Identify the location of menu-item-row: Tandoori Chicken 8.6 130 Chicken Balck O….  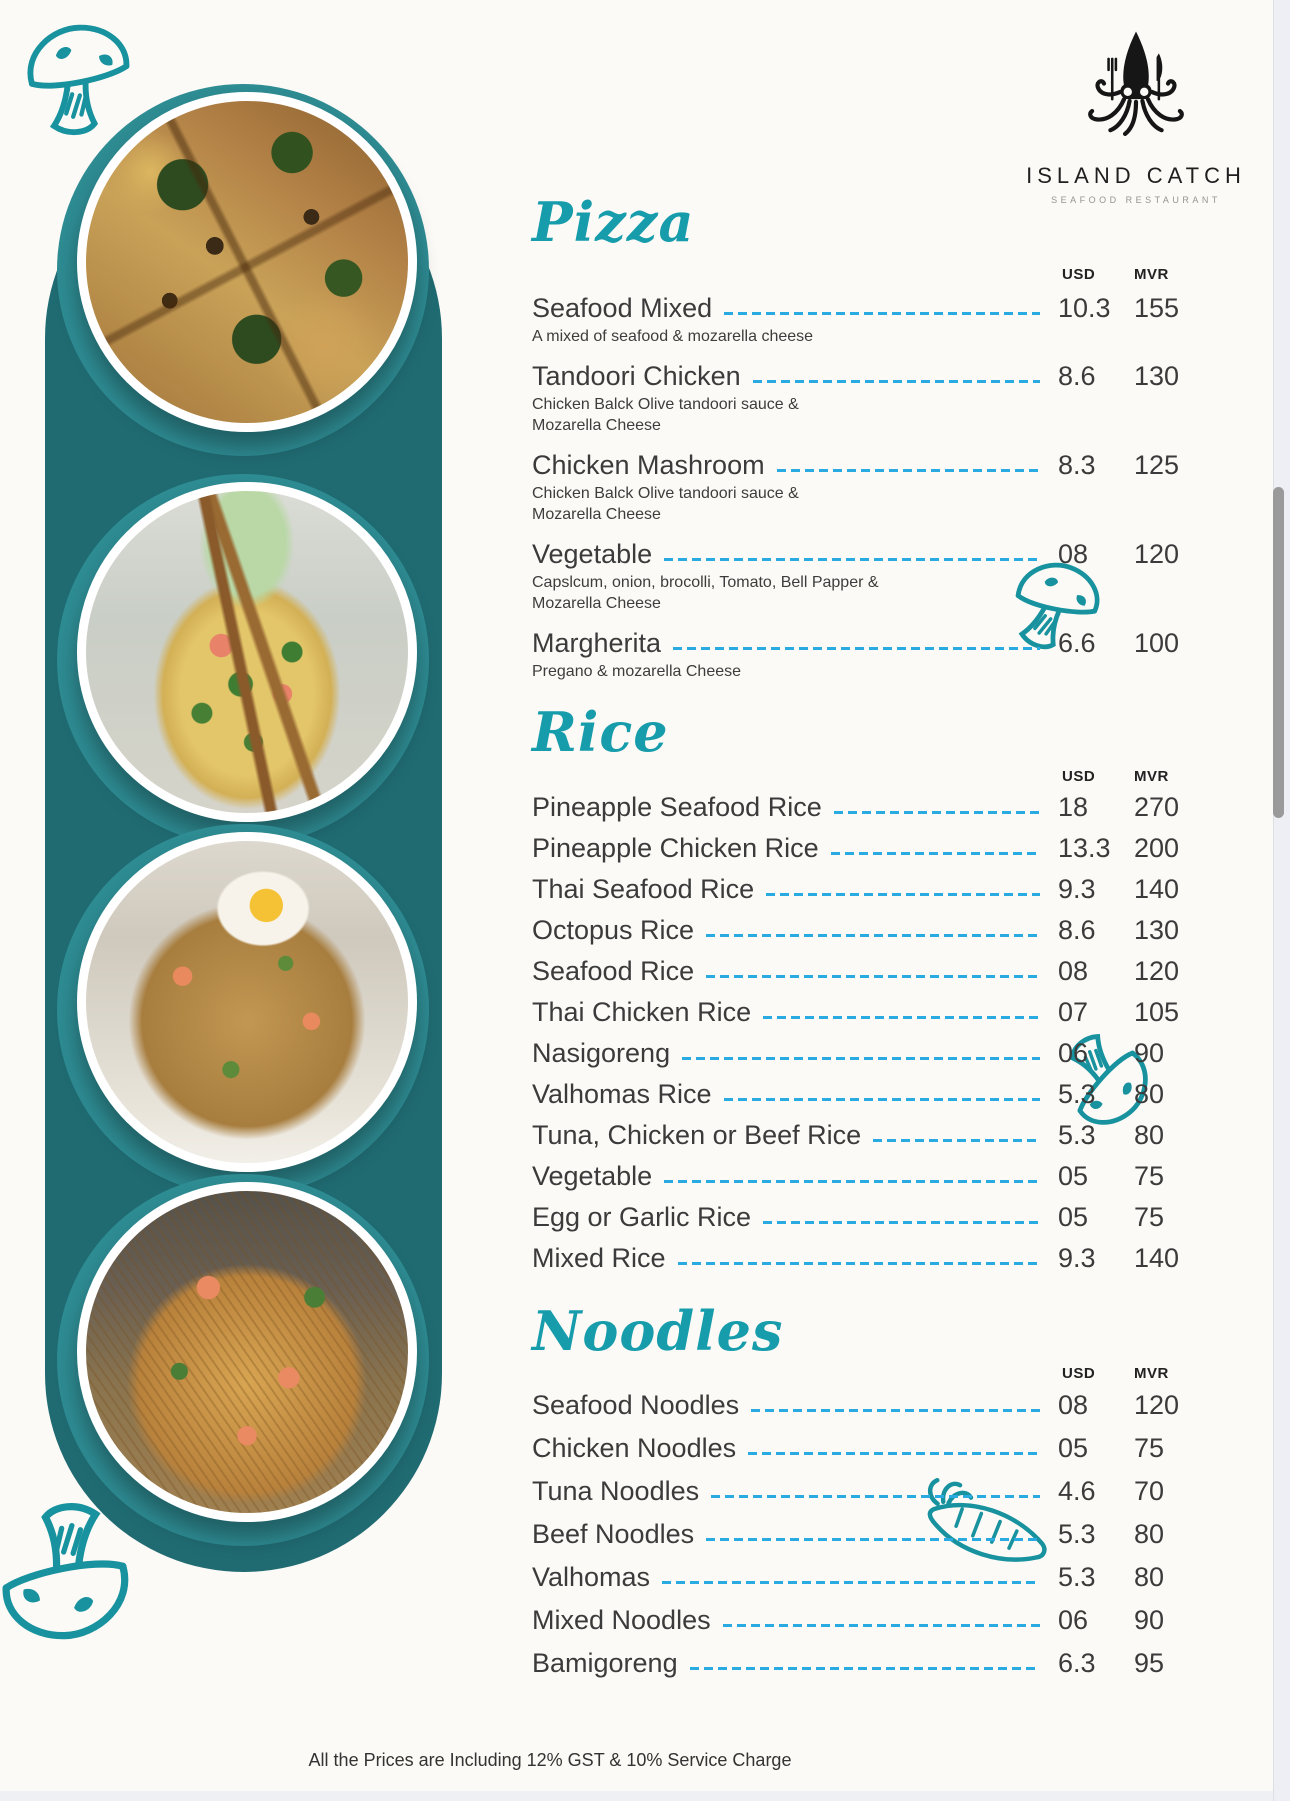
(862, 397).